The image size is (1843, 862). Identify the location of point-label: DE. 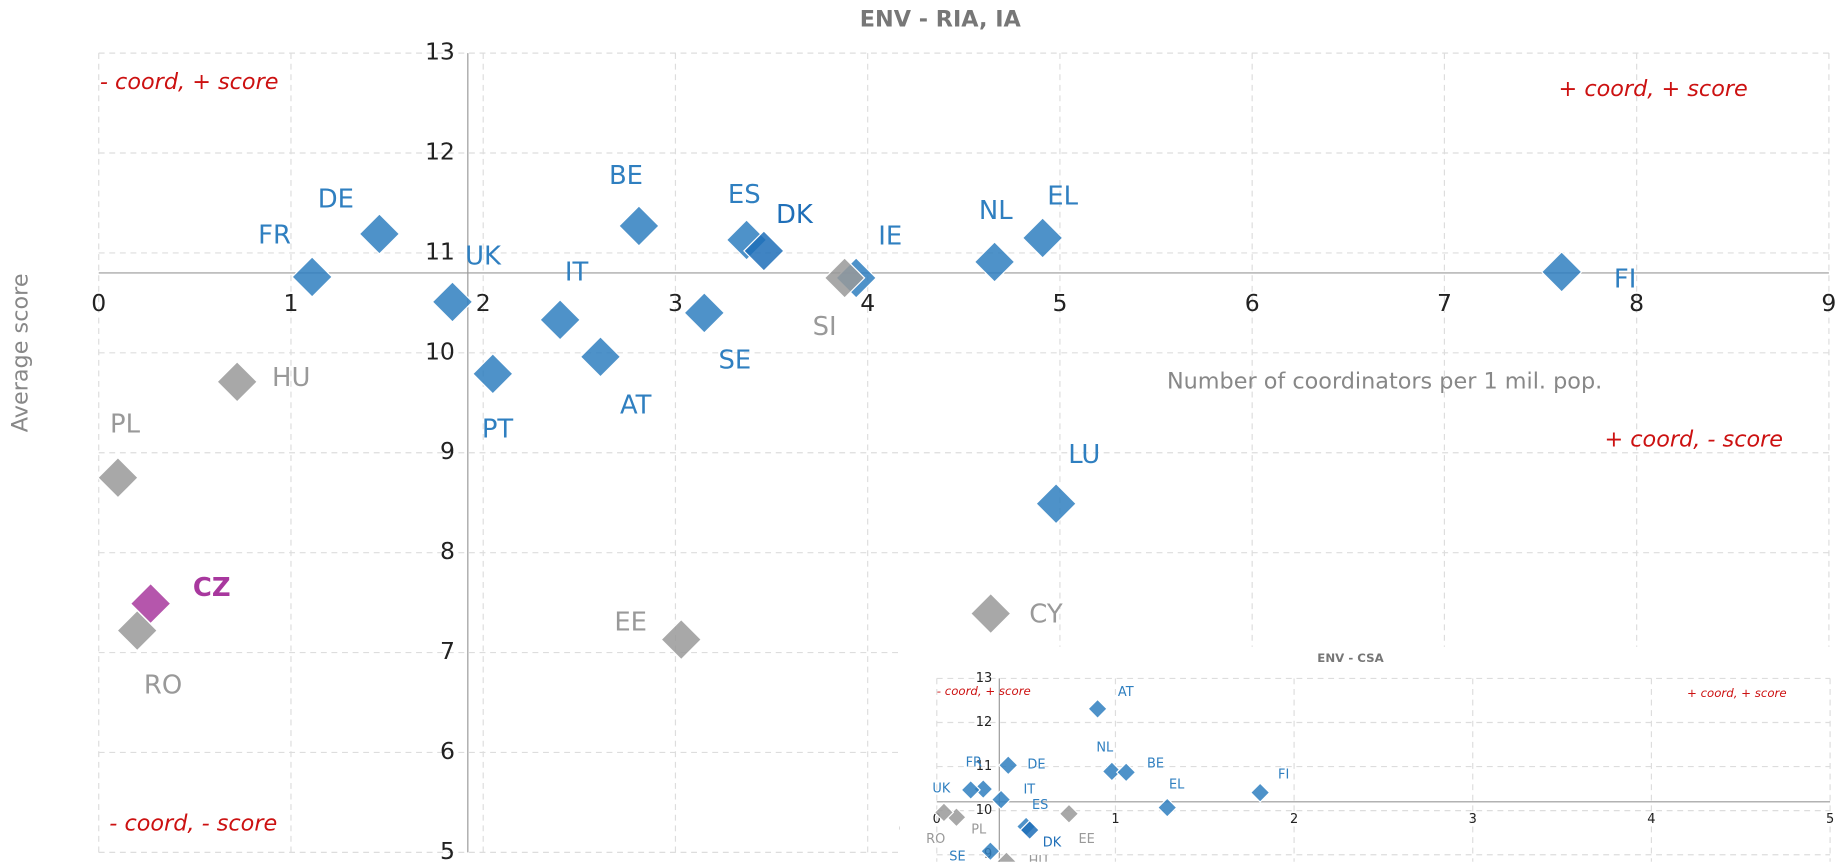
(336, 199).